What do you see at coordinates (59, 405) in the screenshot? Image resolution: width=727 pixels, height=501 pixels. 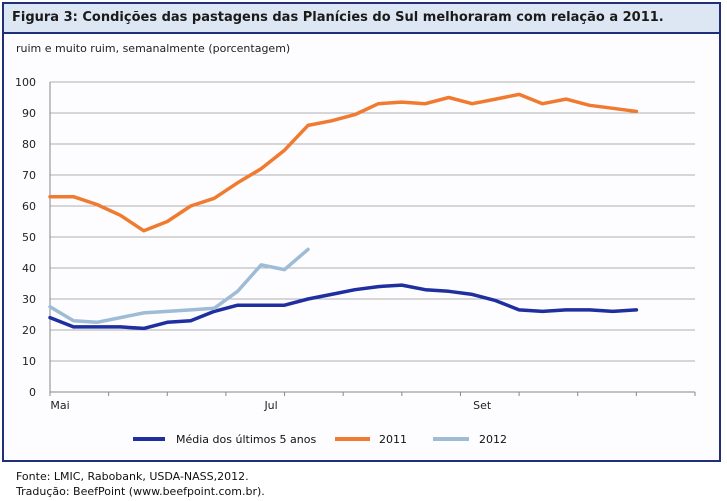 I see `x-tick-label: Mai` at bounding box center [59, 405].